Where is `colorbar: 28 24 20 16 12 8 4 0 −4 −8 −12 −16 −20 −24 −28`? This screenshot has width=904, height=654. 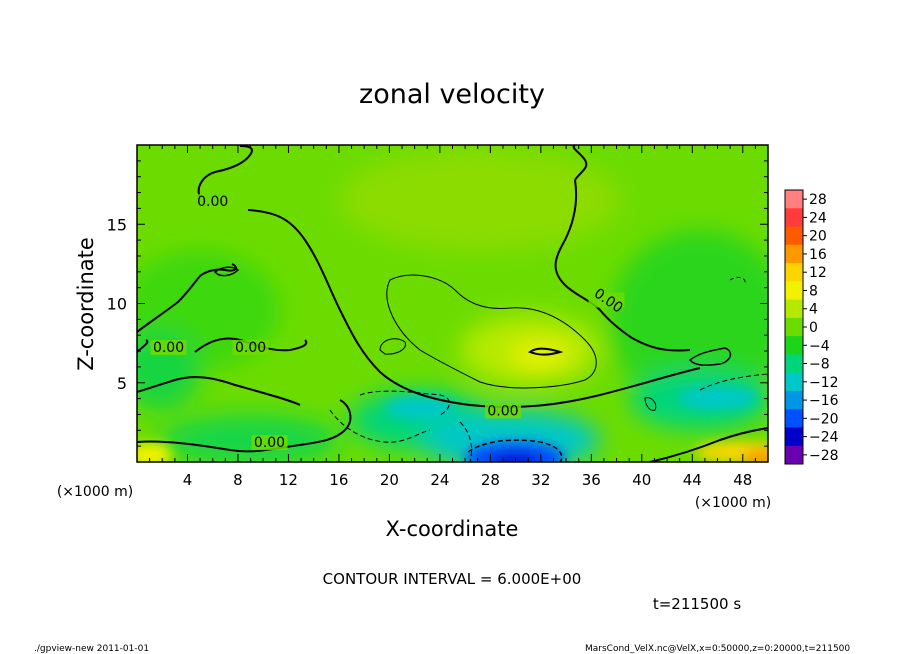 colorbar: 28 24 20 16 12 8 4 0 −4 −8 −12 −16 −20 −24 −28 is located at coordinates (811, 327).